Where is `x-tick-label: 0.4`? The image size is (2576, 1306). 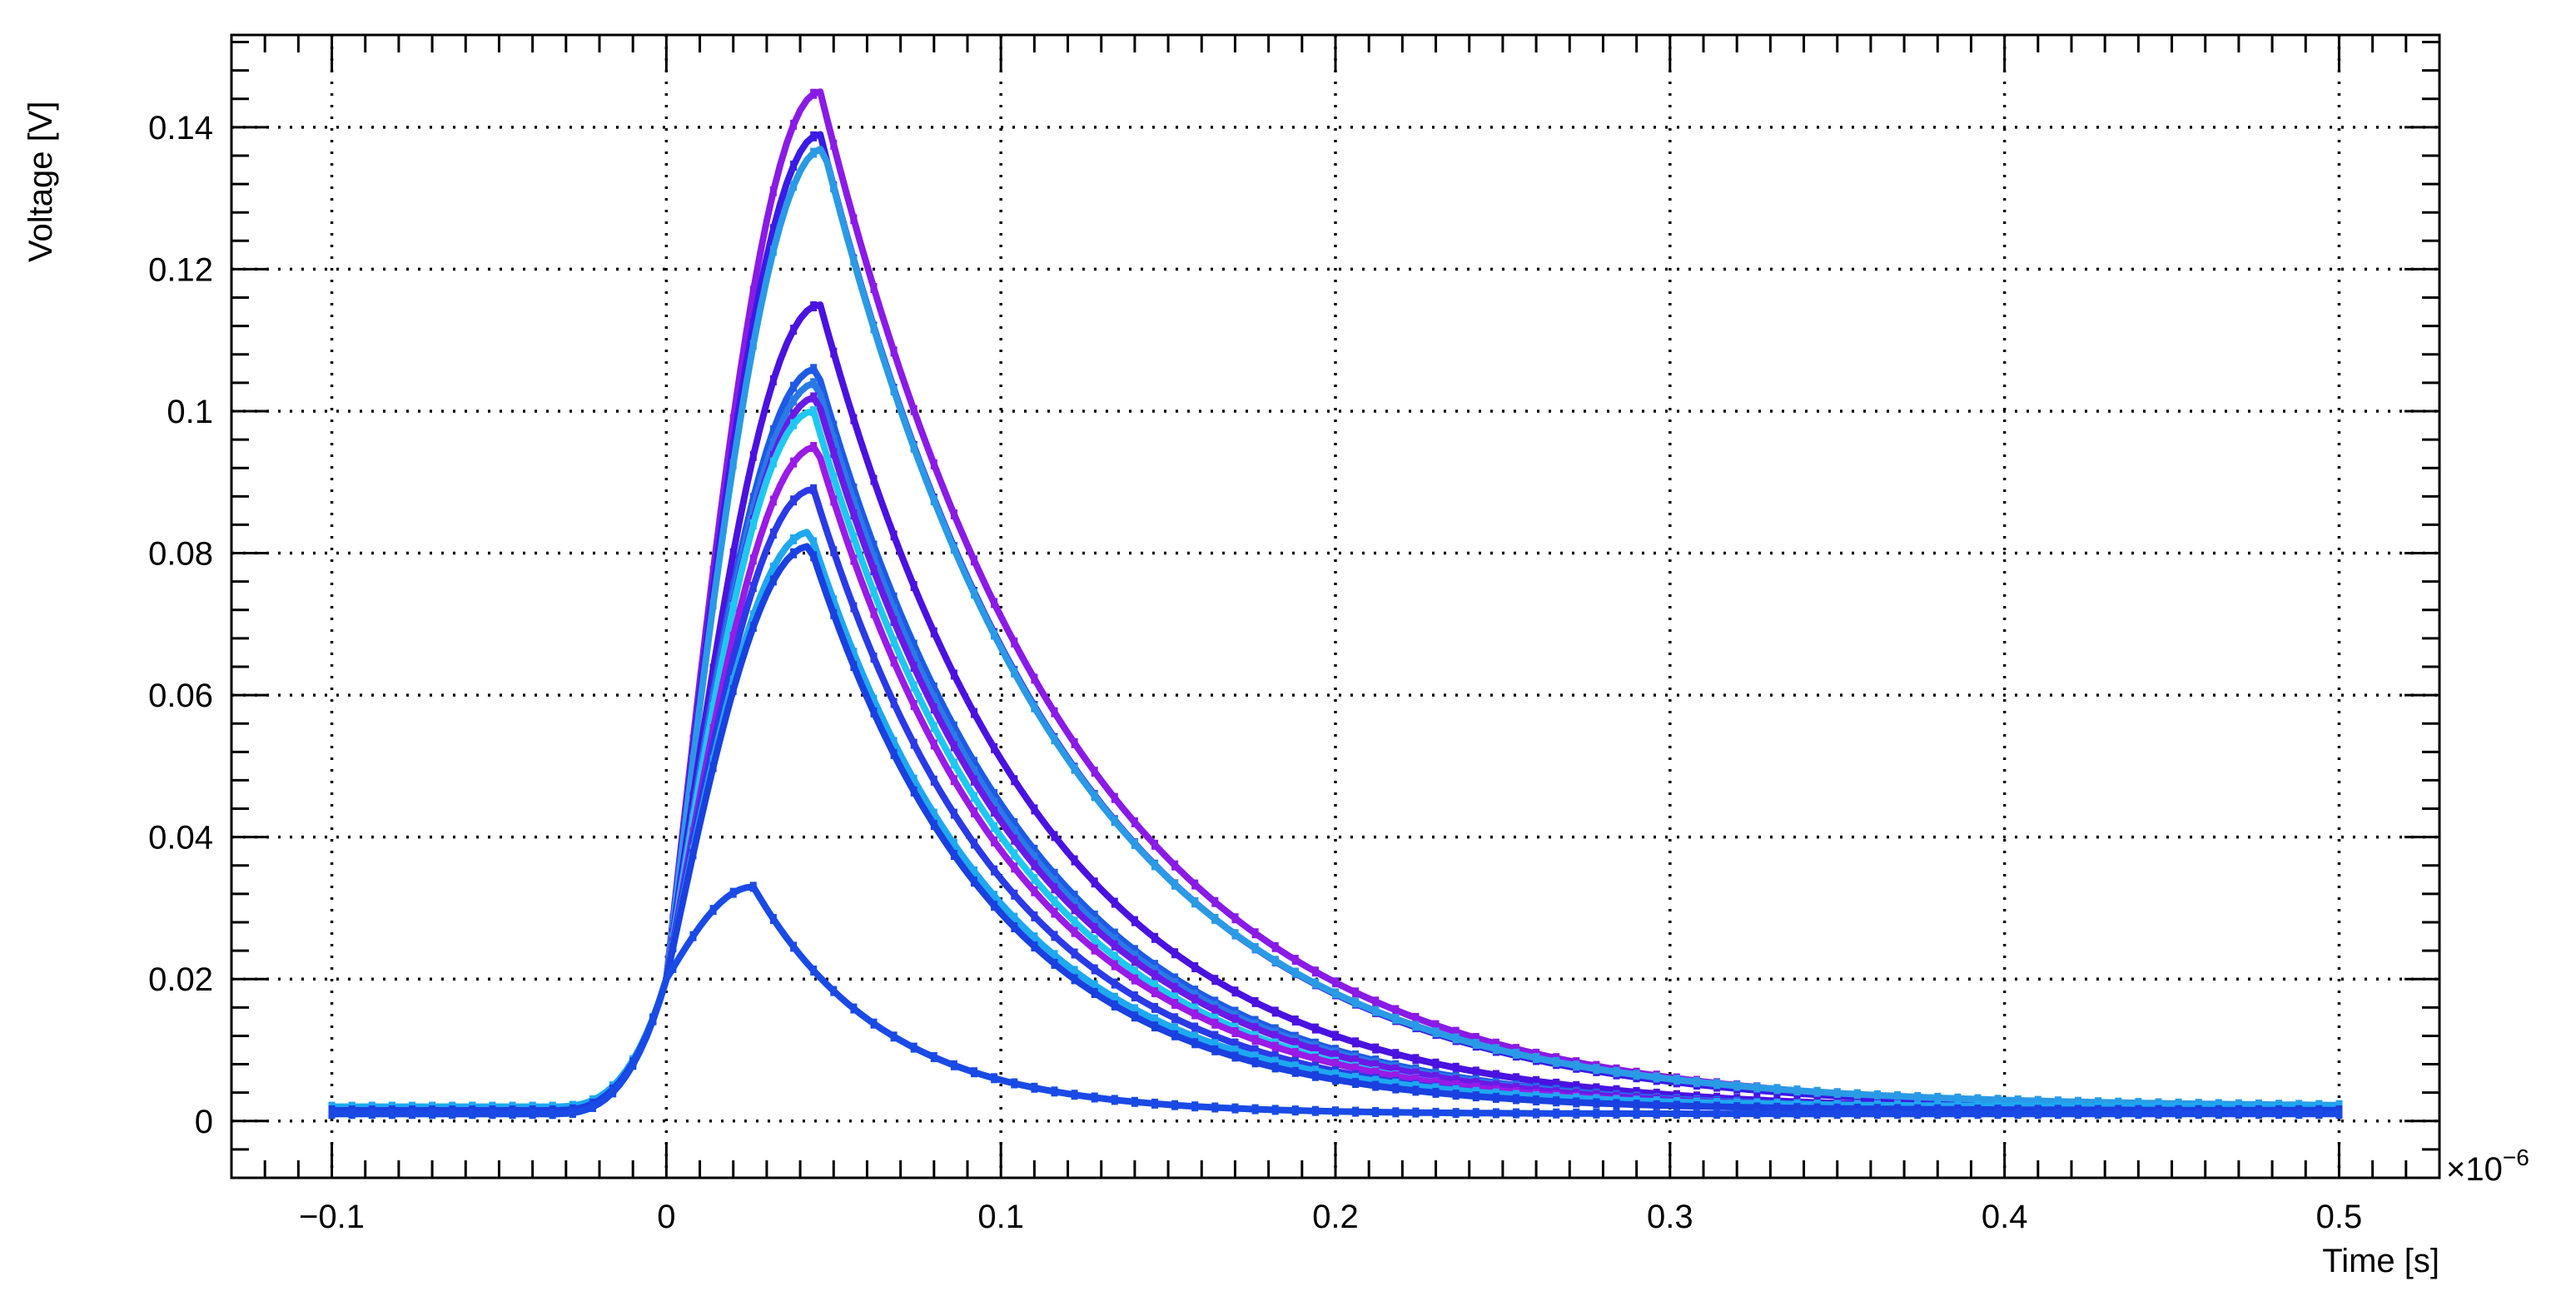
x-tick-label: 0.4 is located at coordinates (2005, 1217).